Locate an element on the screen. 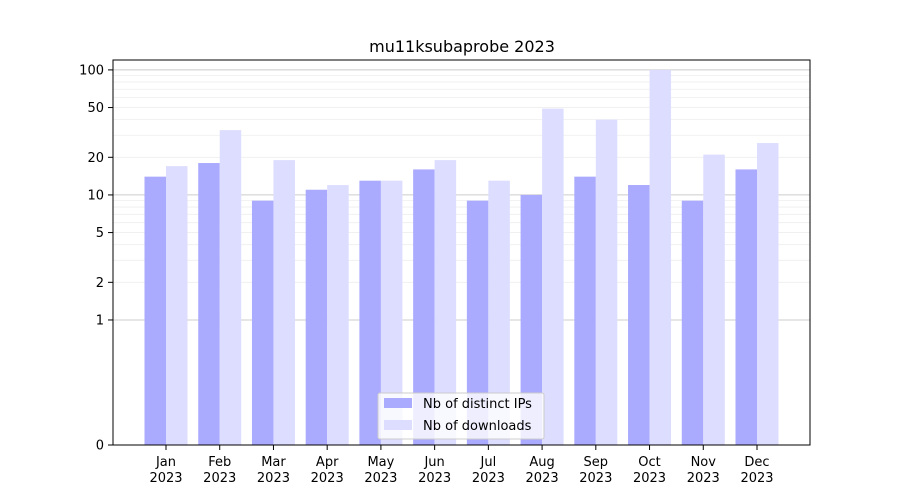 This screenshot has width=900, height=504. x-tick-label: Feb 2023 is located at coordinates (219, 470).